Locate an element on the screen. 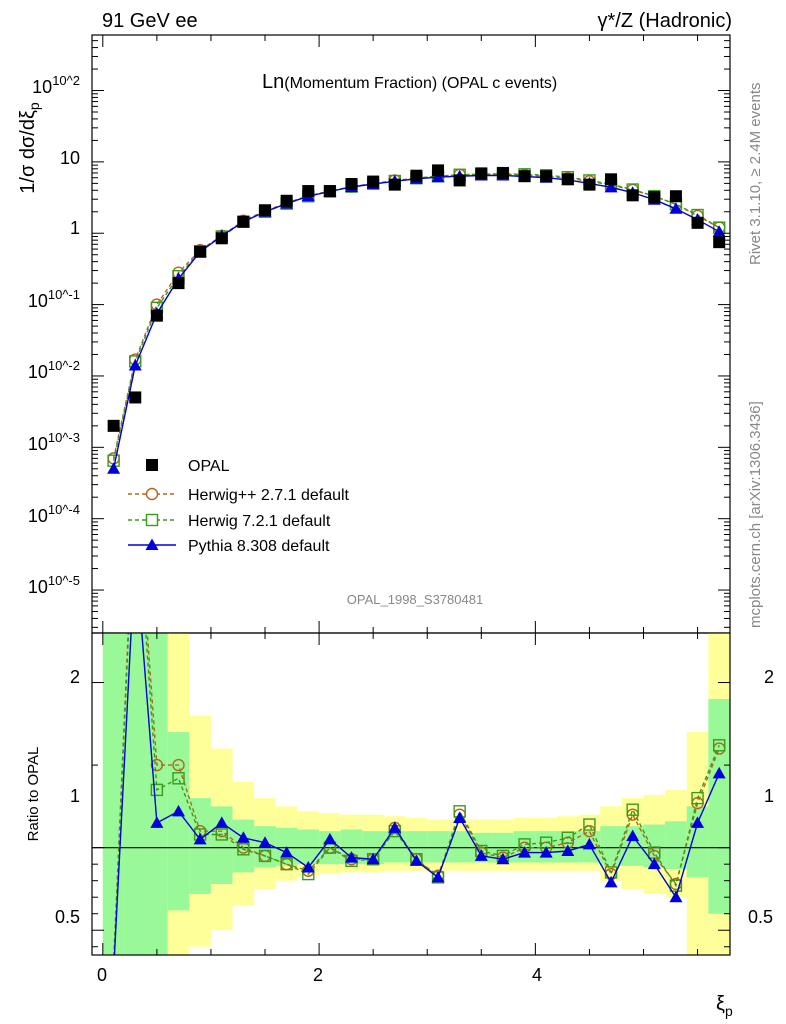  xlabel: ξp is located at coordinates (724, 1006).